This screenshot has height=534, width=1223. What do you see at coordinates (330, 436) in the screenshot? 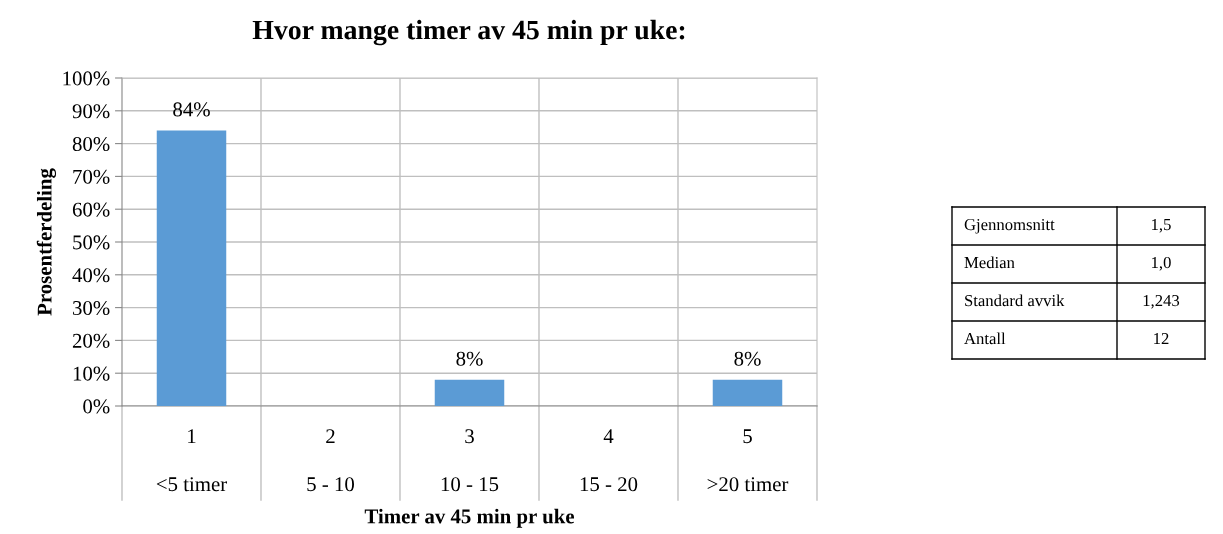
I see `x-tick-label: 2` at bounding box center [330, 436].